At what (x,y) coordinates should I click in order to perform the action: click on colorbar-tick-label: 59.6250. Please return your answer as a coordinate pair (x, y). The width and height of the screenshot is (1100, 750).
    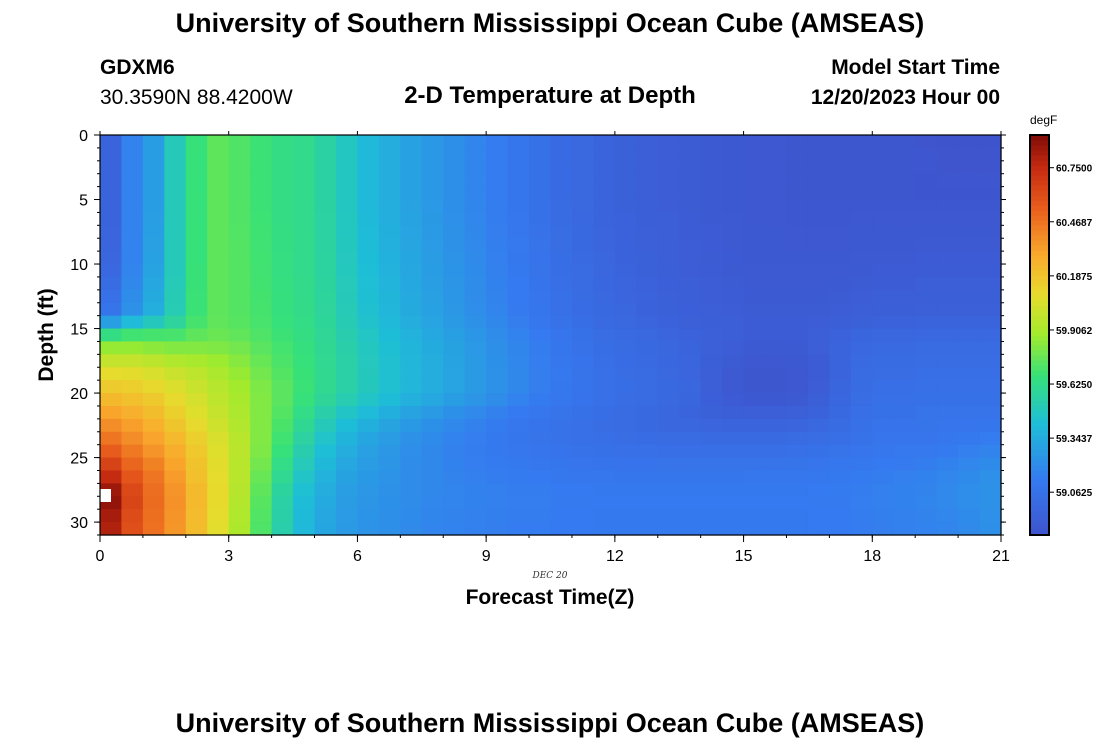
    Looking at the image, I should click on (1074, 385).